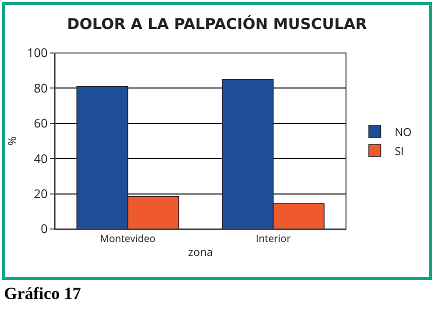 The height and width of the screenshot is (311, 434). What do you see at coordinates (217, 24) in the screenshot?
I see `chart-title: DOLOR A LA PALPACIÓN MUSCULAR` at bounding box center [217, 24].